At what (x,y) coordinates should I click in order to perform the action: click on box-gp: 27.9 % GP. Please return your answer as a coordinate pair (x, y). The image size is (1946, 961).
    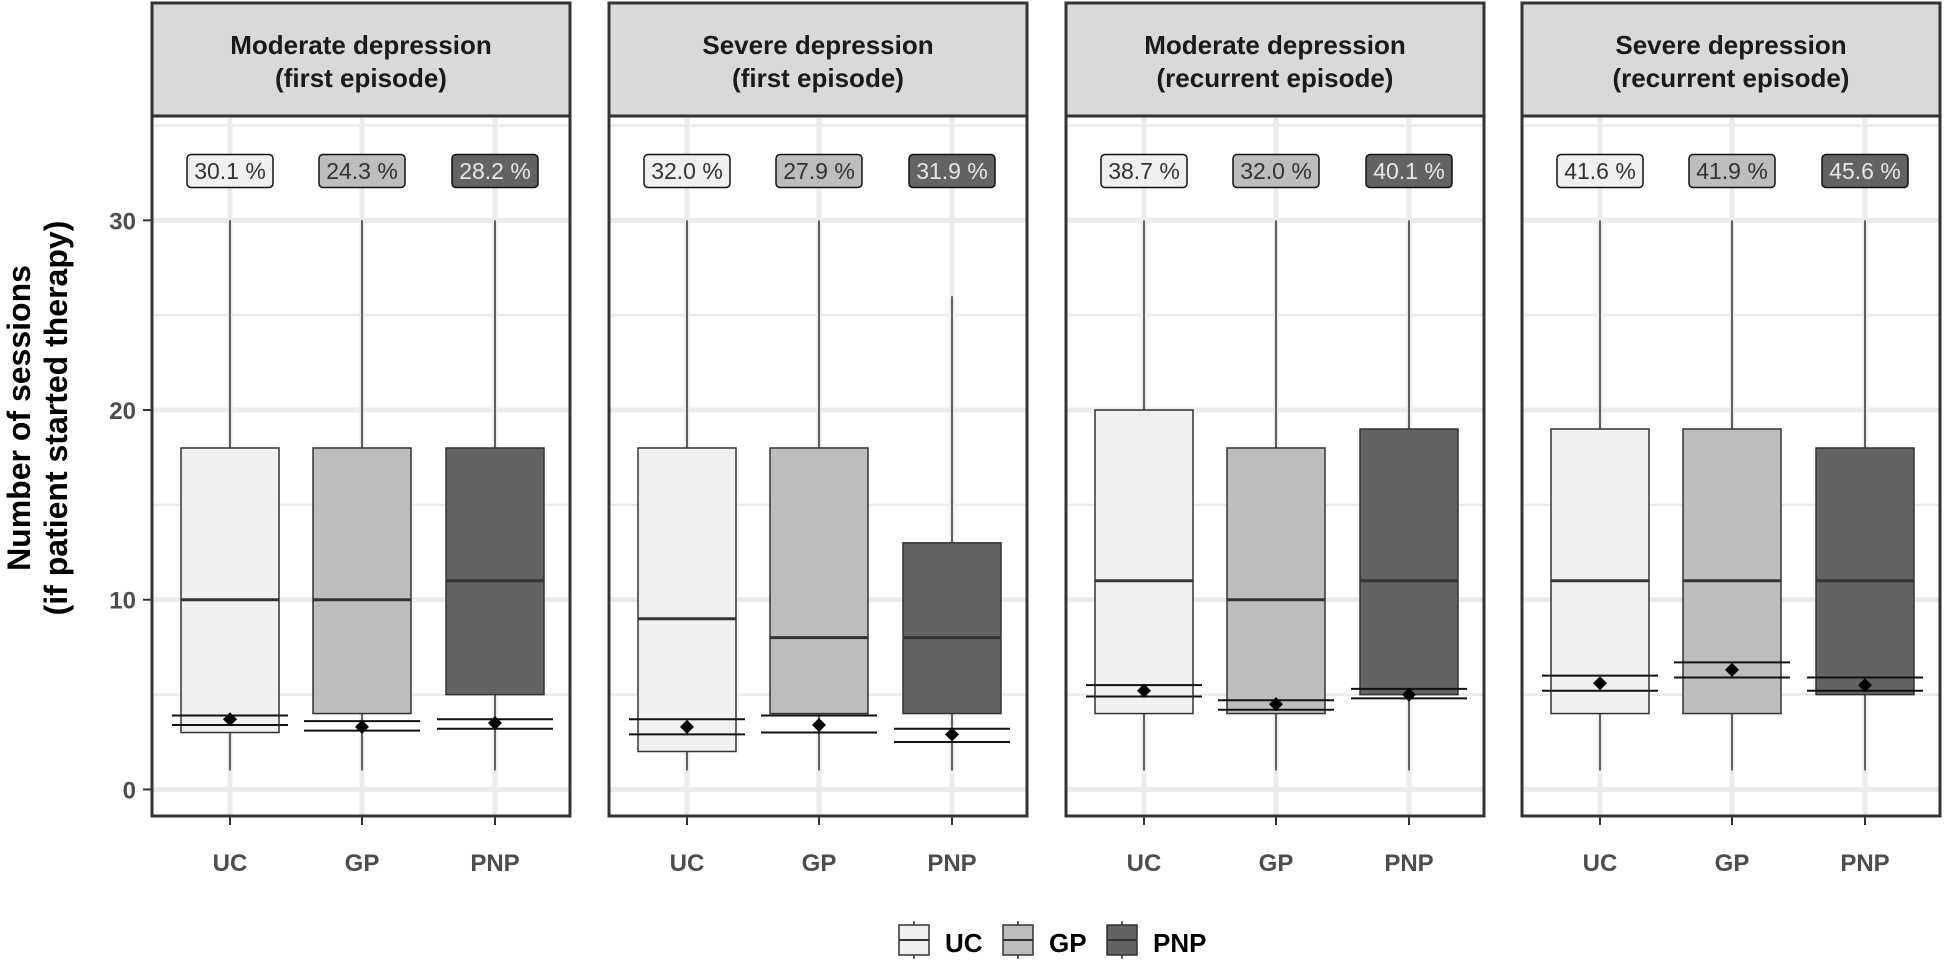
    Looking at the image, I should click on (819, 515).